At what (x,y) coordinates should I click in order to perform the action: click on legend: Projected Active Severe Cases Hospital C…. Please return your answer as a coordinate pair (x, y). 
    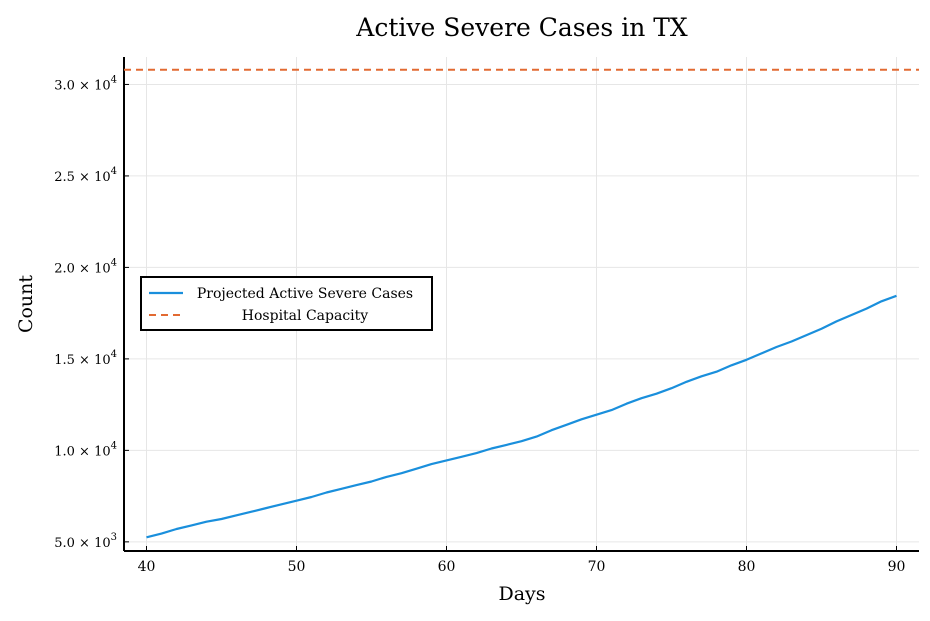
    Looking at the image, I should click on (286, 303).